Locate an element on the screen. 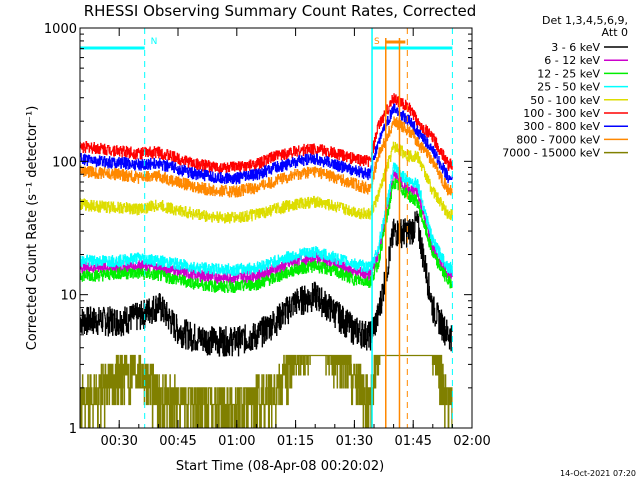 This screenshot has width=640, height=480. legend-label-0: 3 - 6 keV is located at coordinates (575, 47).